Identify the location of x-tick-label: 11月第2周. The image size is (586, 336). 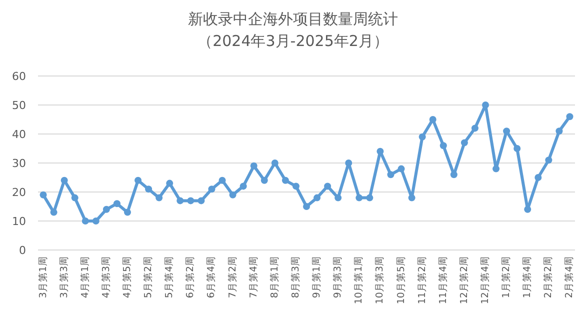
(422, 280).